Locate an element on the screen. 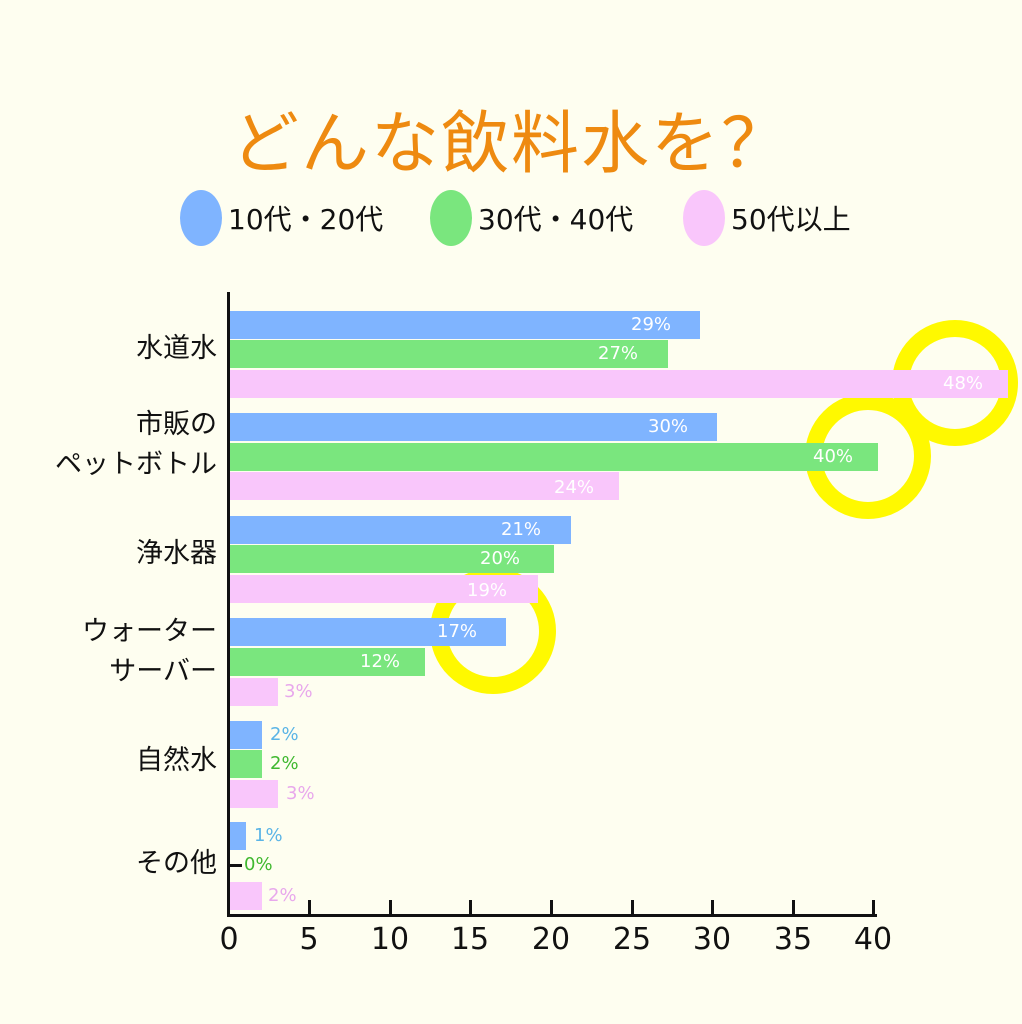  bar-purifier-30s40s is located at coordinates (392, 559).